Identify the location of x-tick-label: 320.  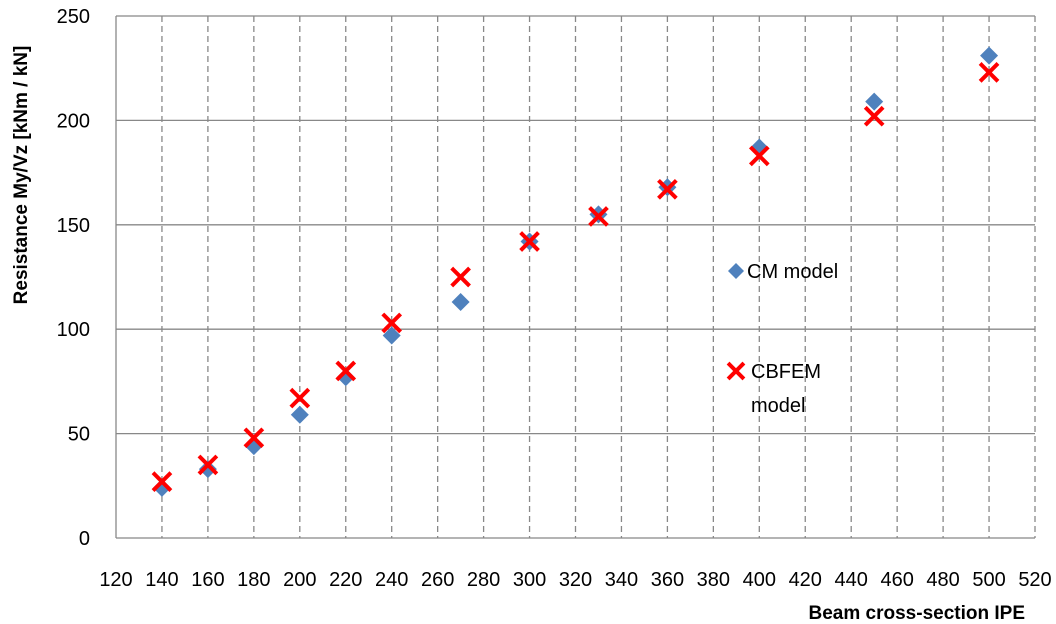
(575, 580).